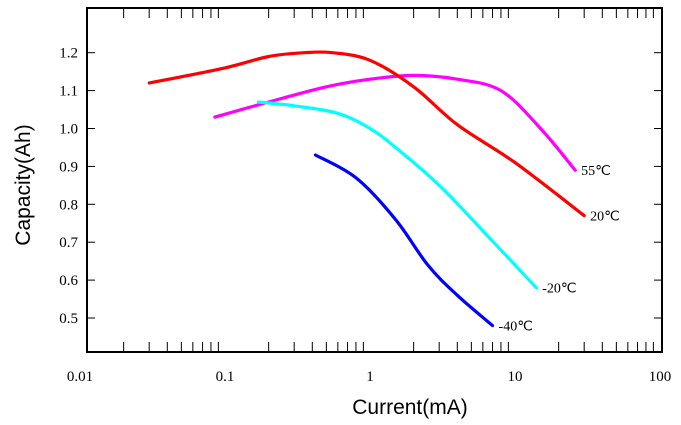 The image size is (681, 425). Describe the element at coordinates (660, 377) in the screenshot. I see `x-tick-label: 100` at that location.